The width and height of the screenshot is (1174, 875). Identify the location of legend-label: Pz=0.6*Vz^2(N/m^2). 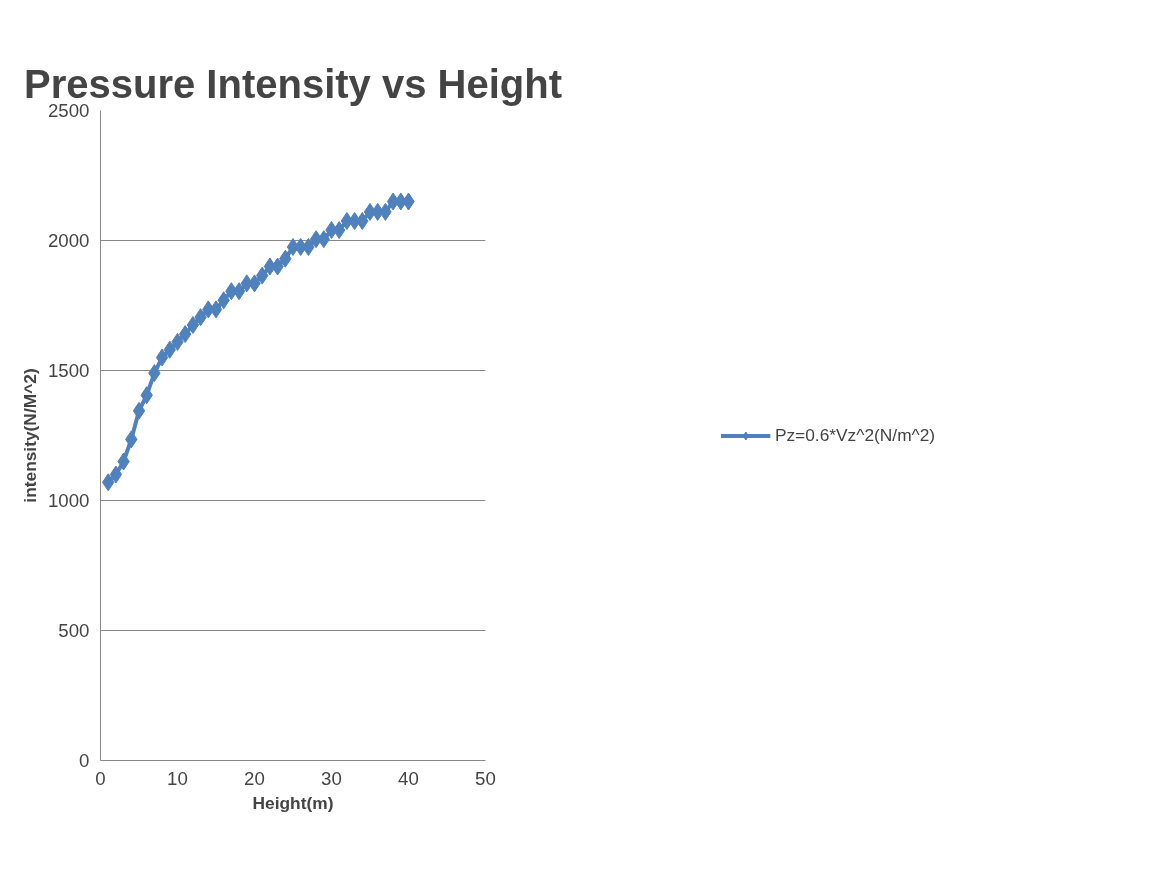
(855, 435).